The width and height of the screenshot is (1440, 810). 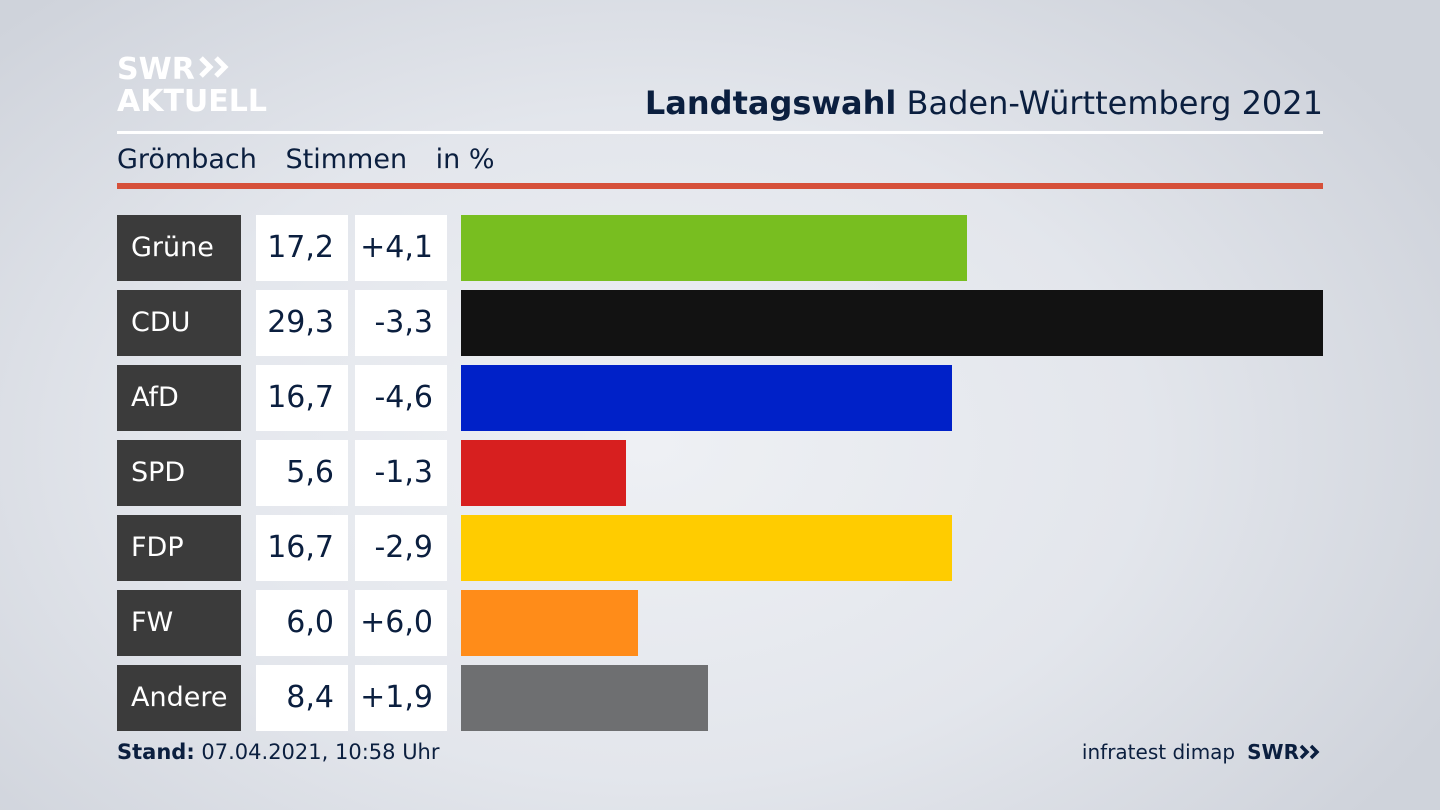 I want to click on accent-divider, so click(x=720, y=186).